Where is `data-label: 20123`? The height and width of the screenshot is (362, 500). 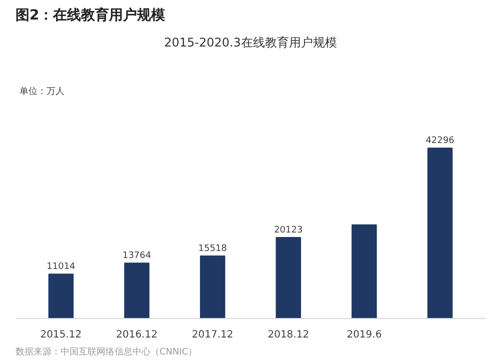 data-label: 20123 is located at coordinates (288, 230).